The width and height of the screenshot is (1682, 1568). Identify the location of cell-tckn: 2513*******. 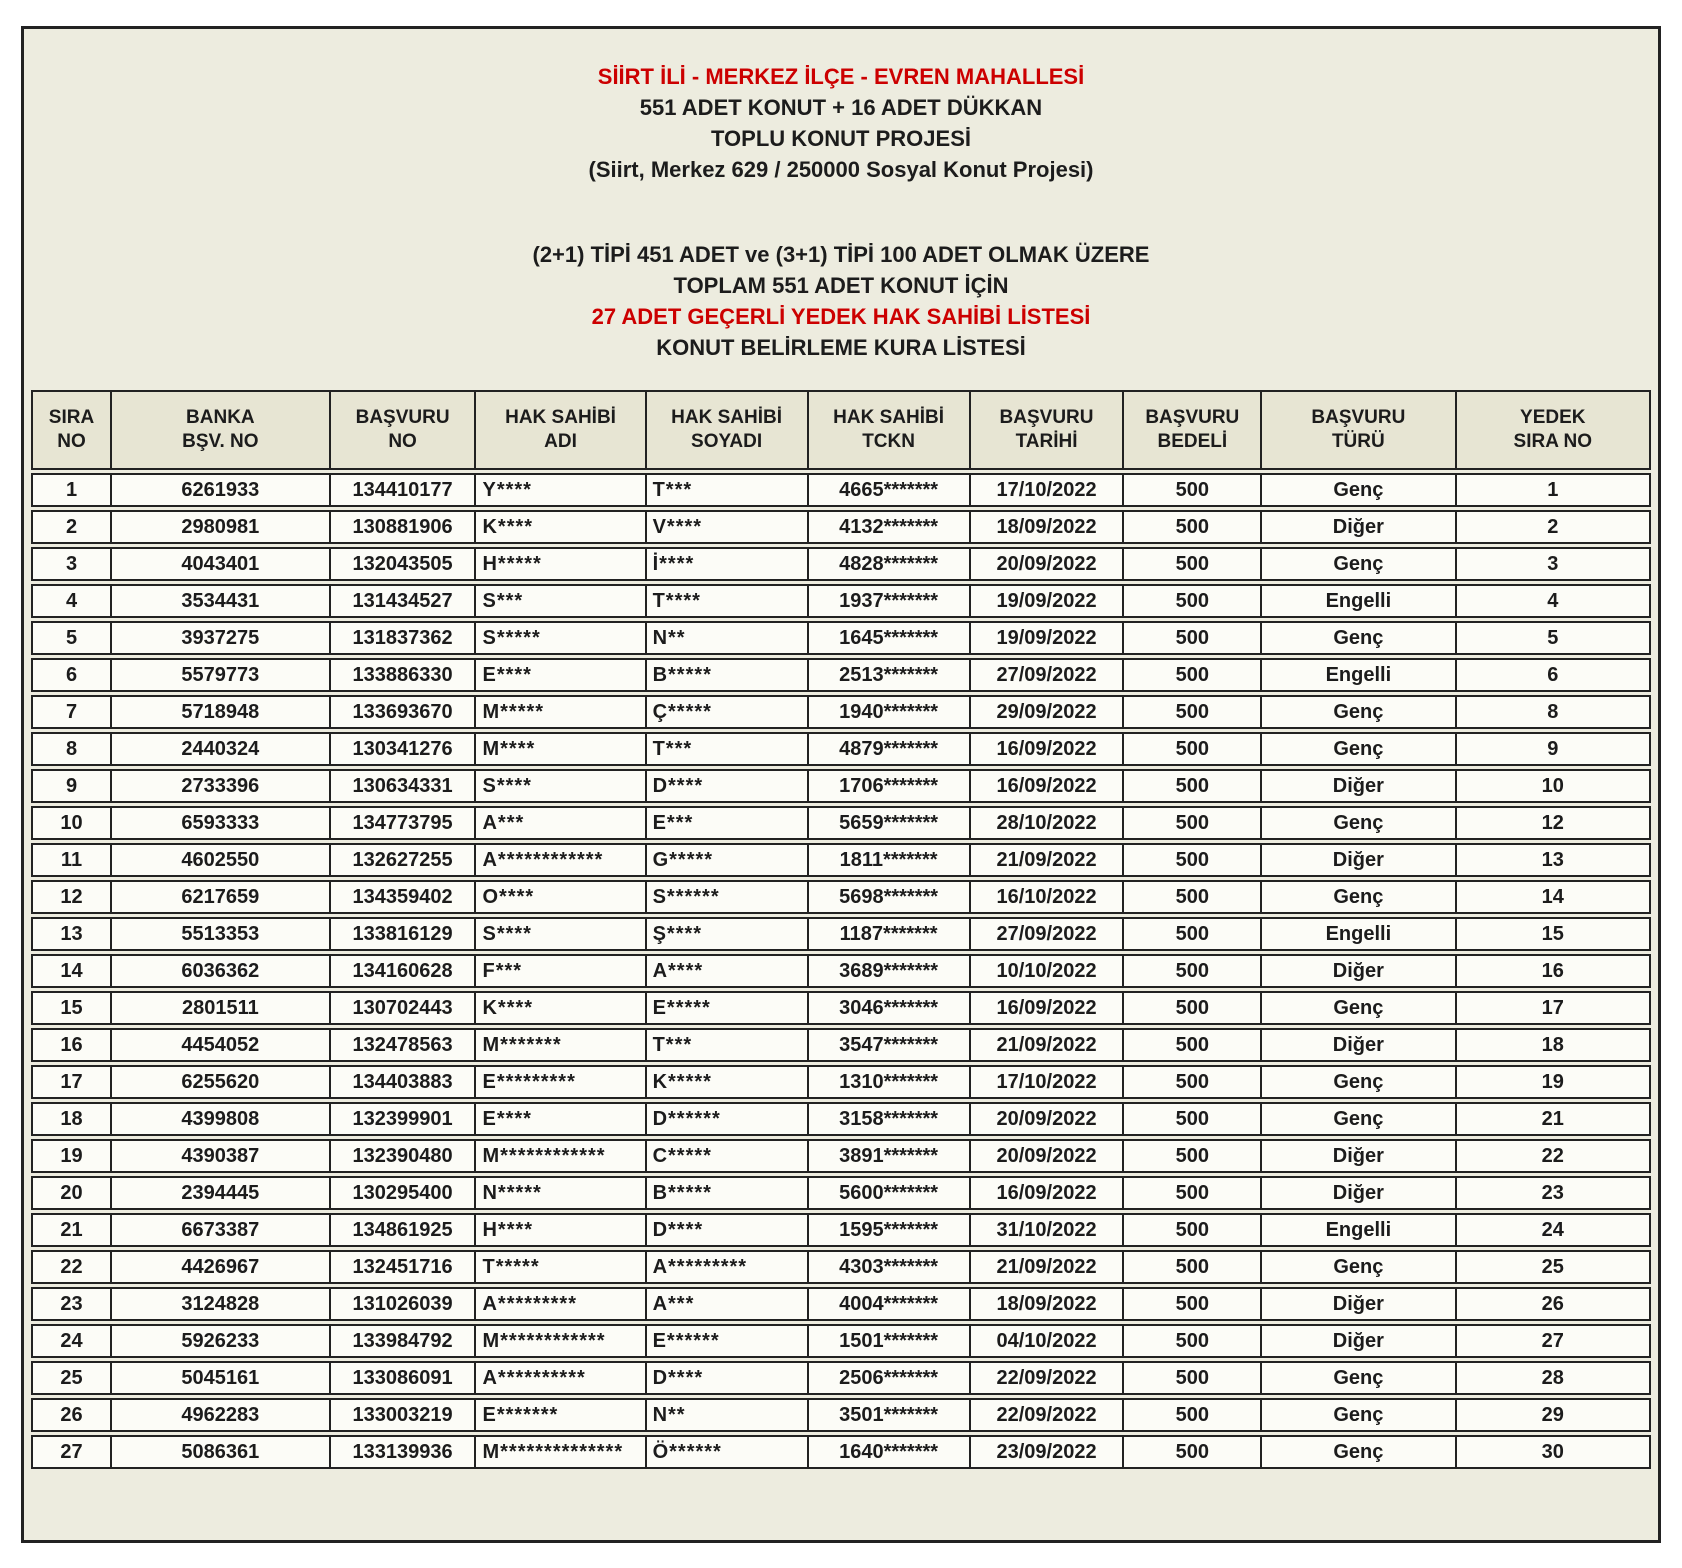
(889, 675).